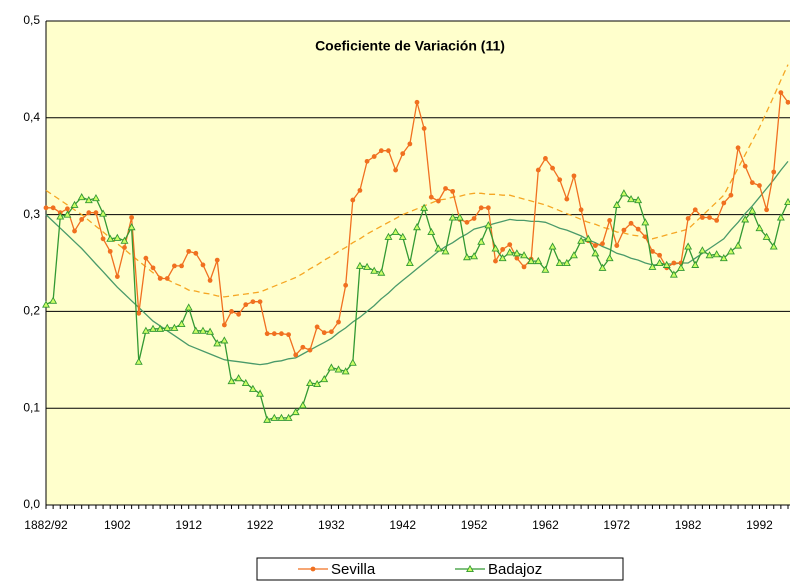 This screenshot has height=581, width=790. Describe the element at coordinates (545, 525) in the screenshot. I see `x-tick-label: 1962` at that location.